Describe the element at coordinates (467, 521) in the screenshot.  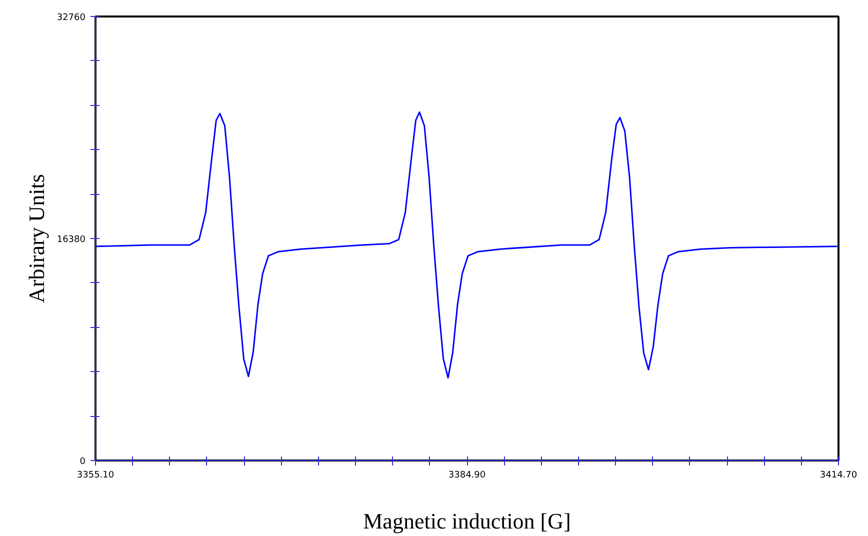
I see `x-axis-title: Magnetic induction [G]` at that location.